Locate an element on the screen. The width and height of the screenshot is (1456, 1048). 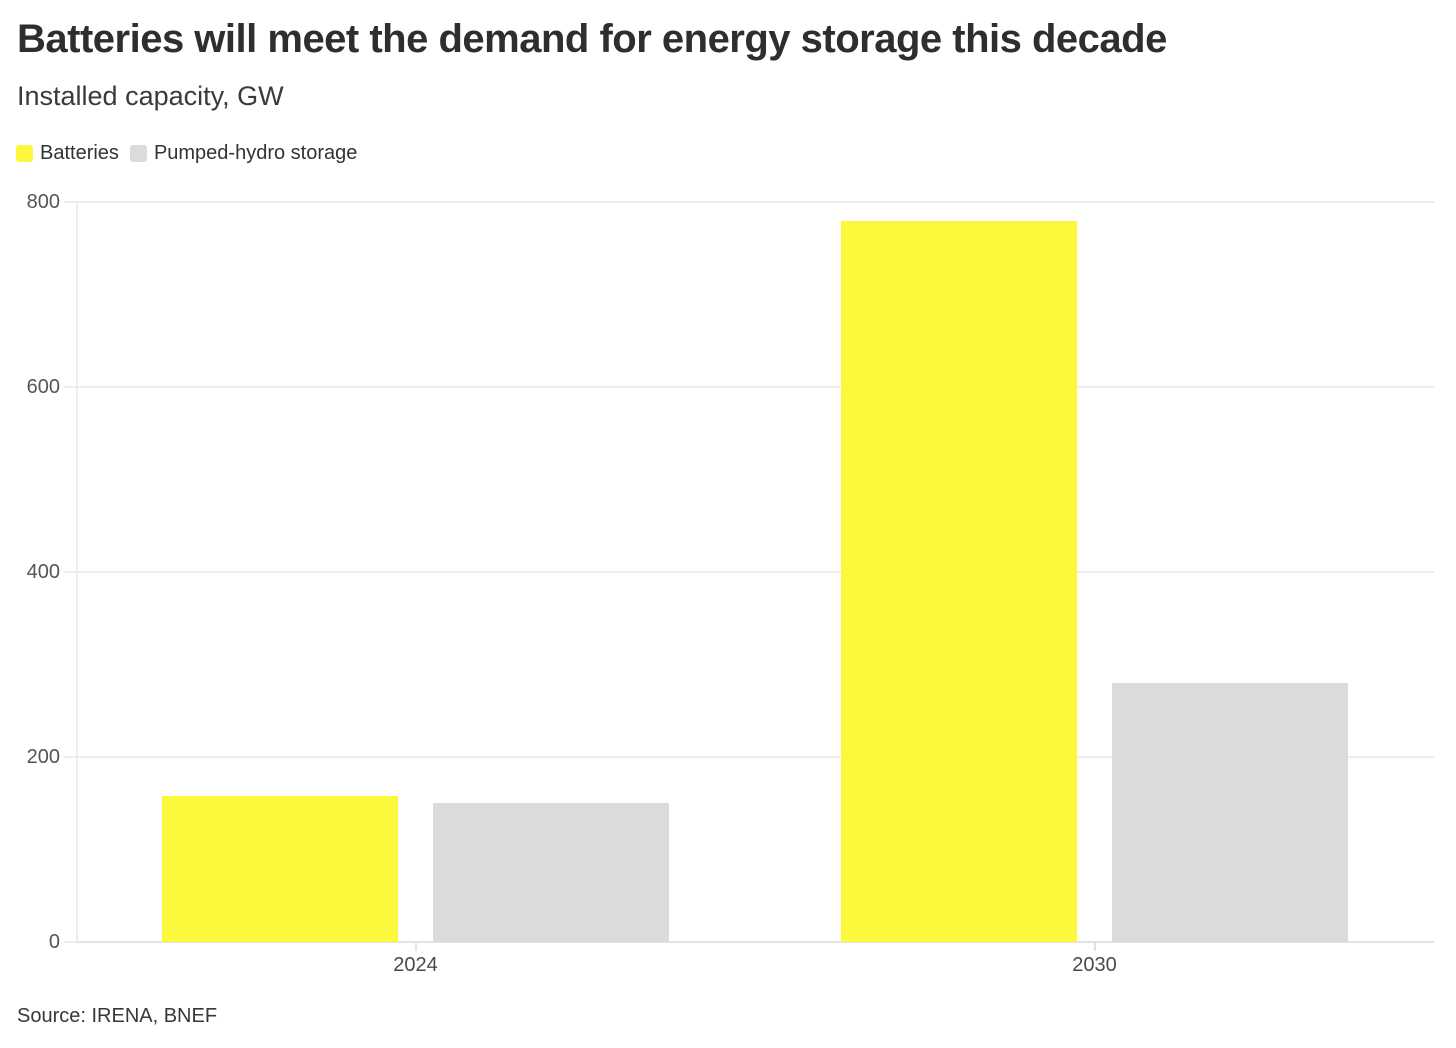
legend-item-pumped-hydro: Pumped-hydro storage is located at coordinates (243, 153).